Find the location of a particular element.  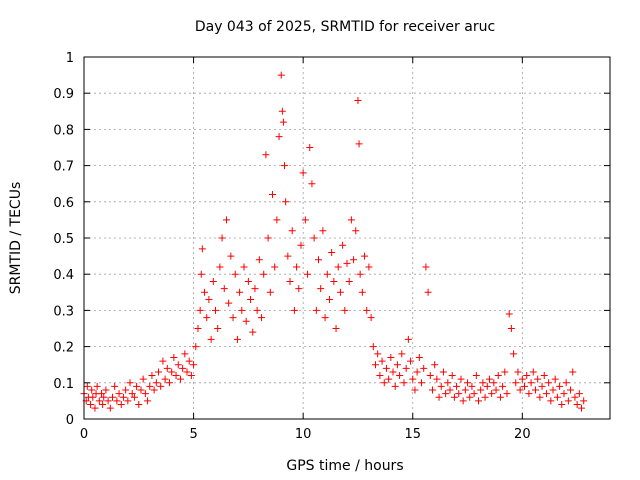

y-tick-label: 0.3 is located at coordinates (63, 311).